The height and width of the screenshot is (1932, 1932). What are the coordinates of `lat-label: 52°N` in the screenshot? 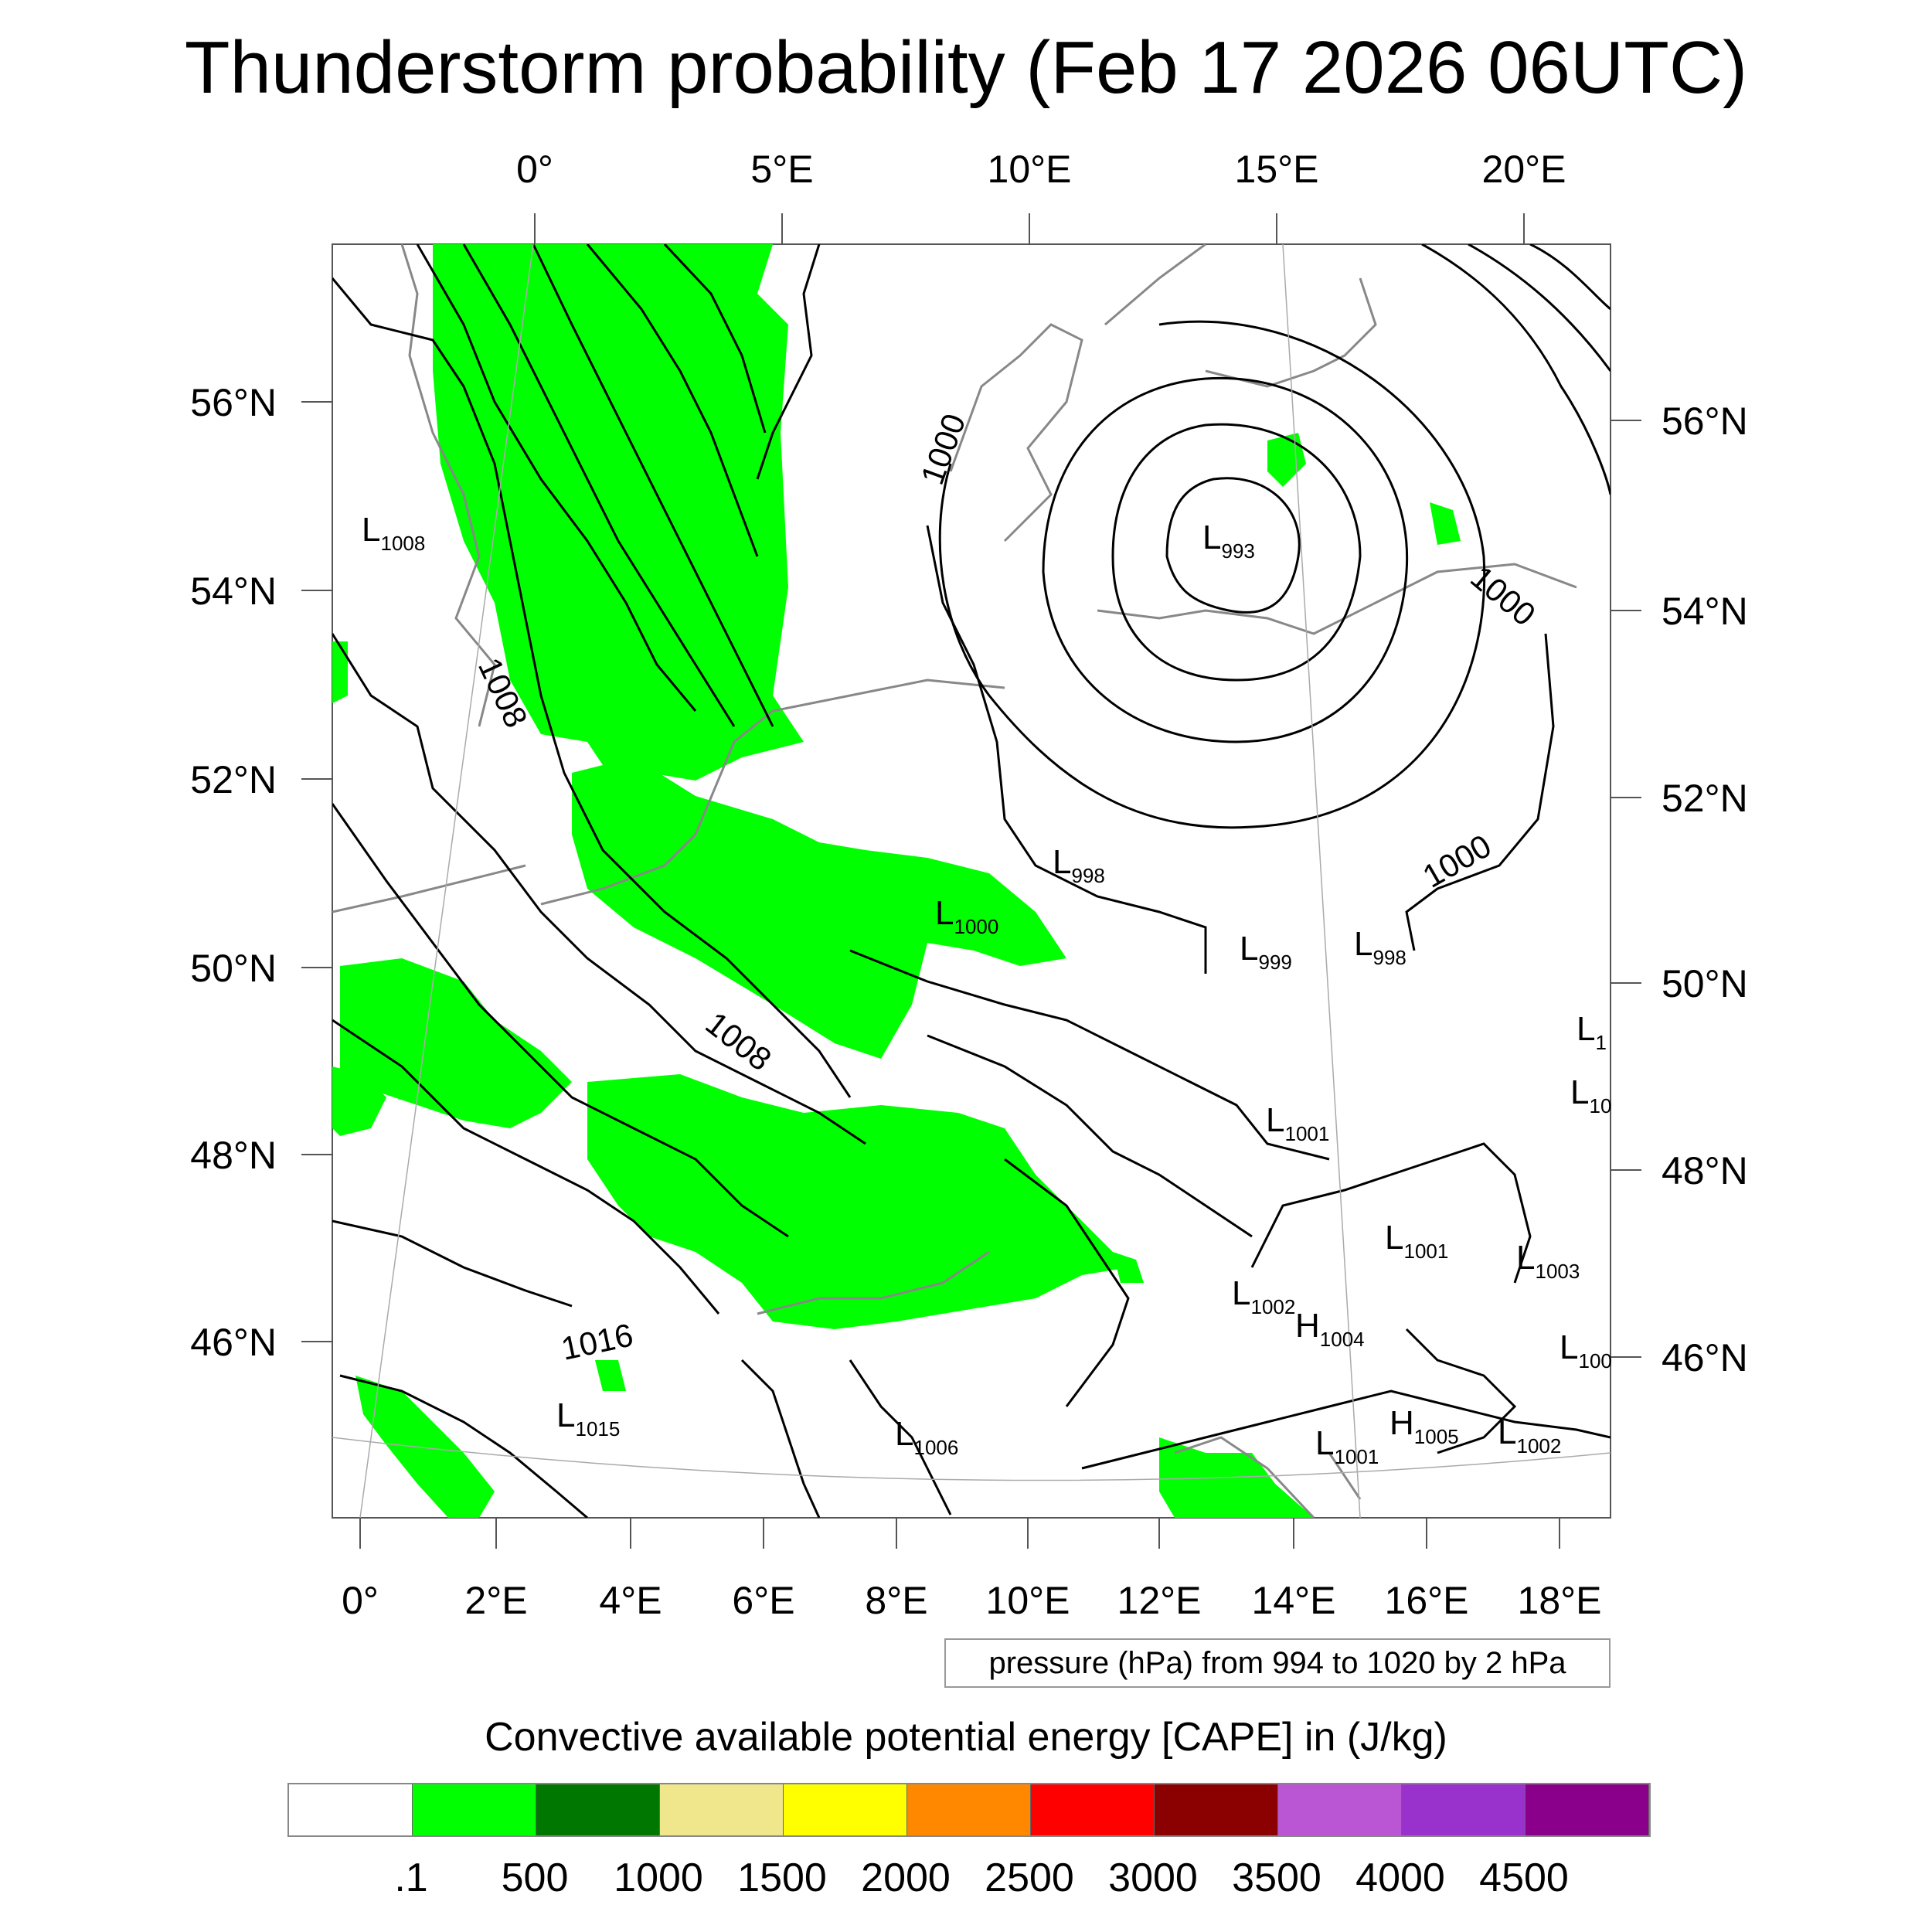 It's located at (234, 780).